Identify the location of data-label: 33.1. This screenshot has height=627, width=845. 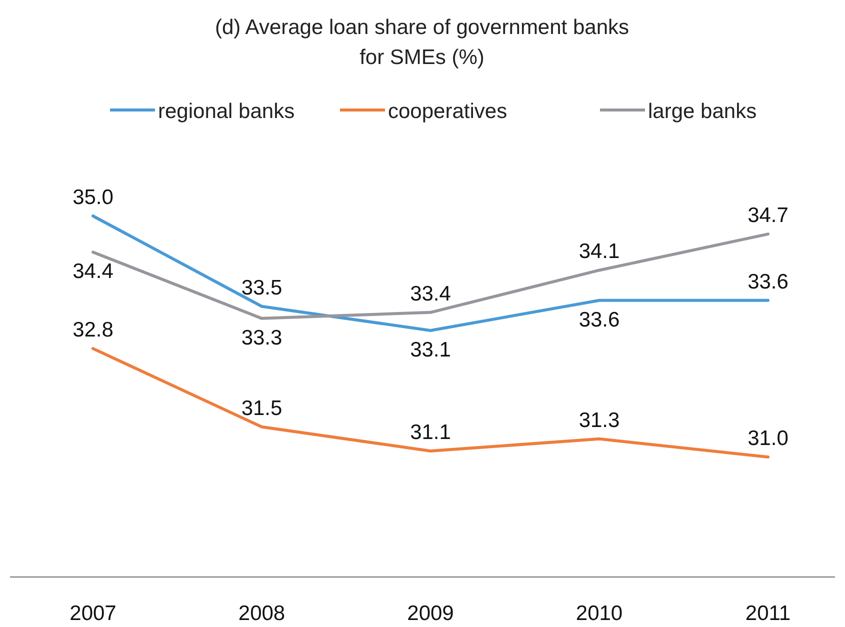
(430, 350).